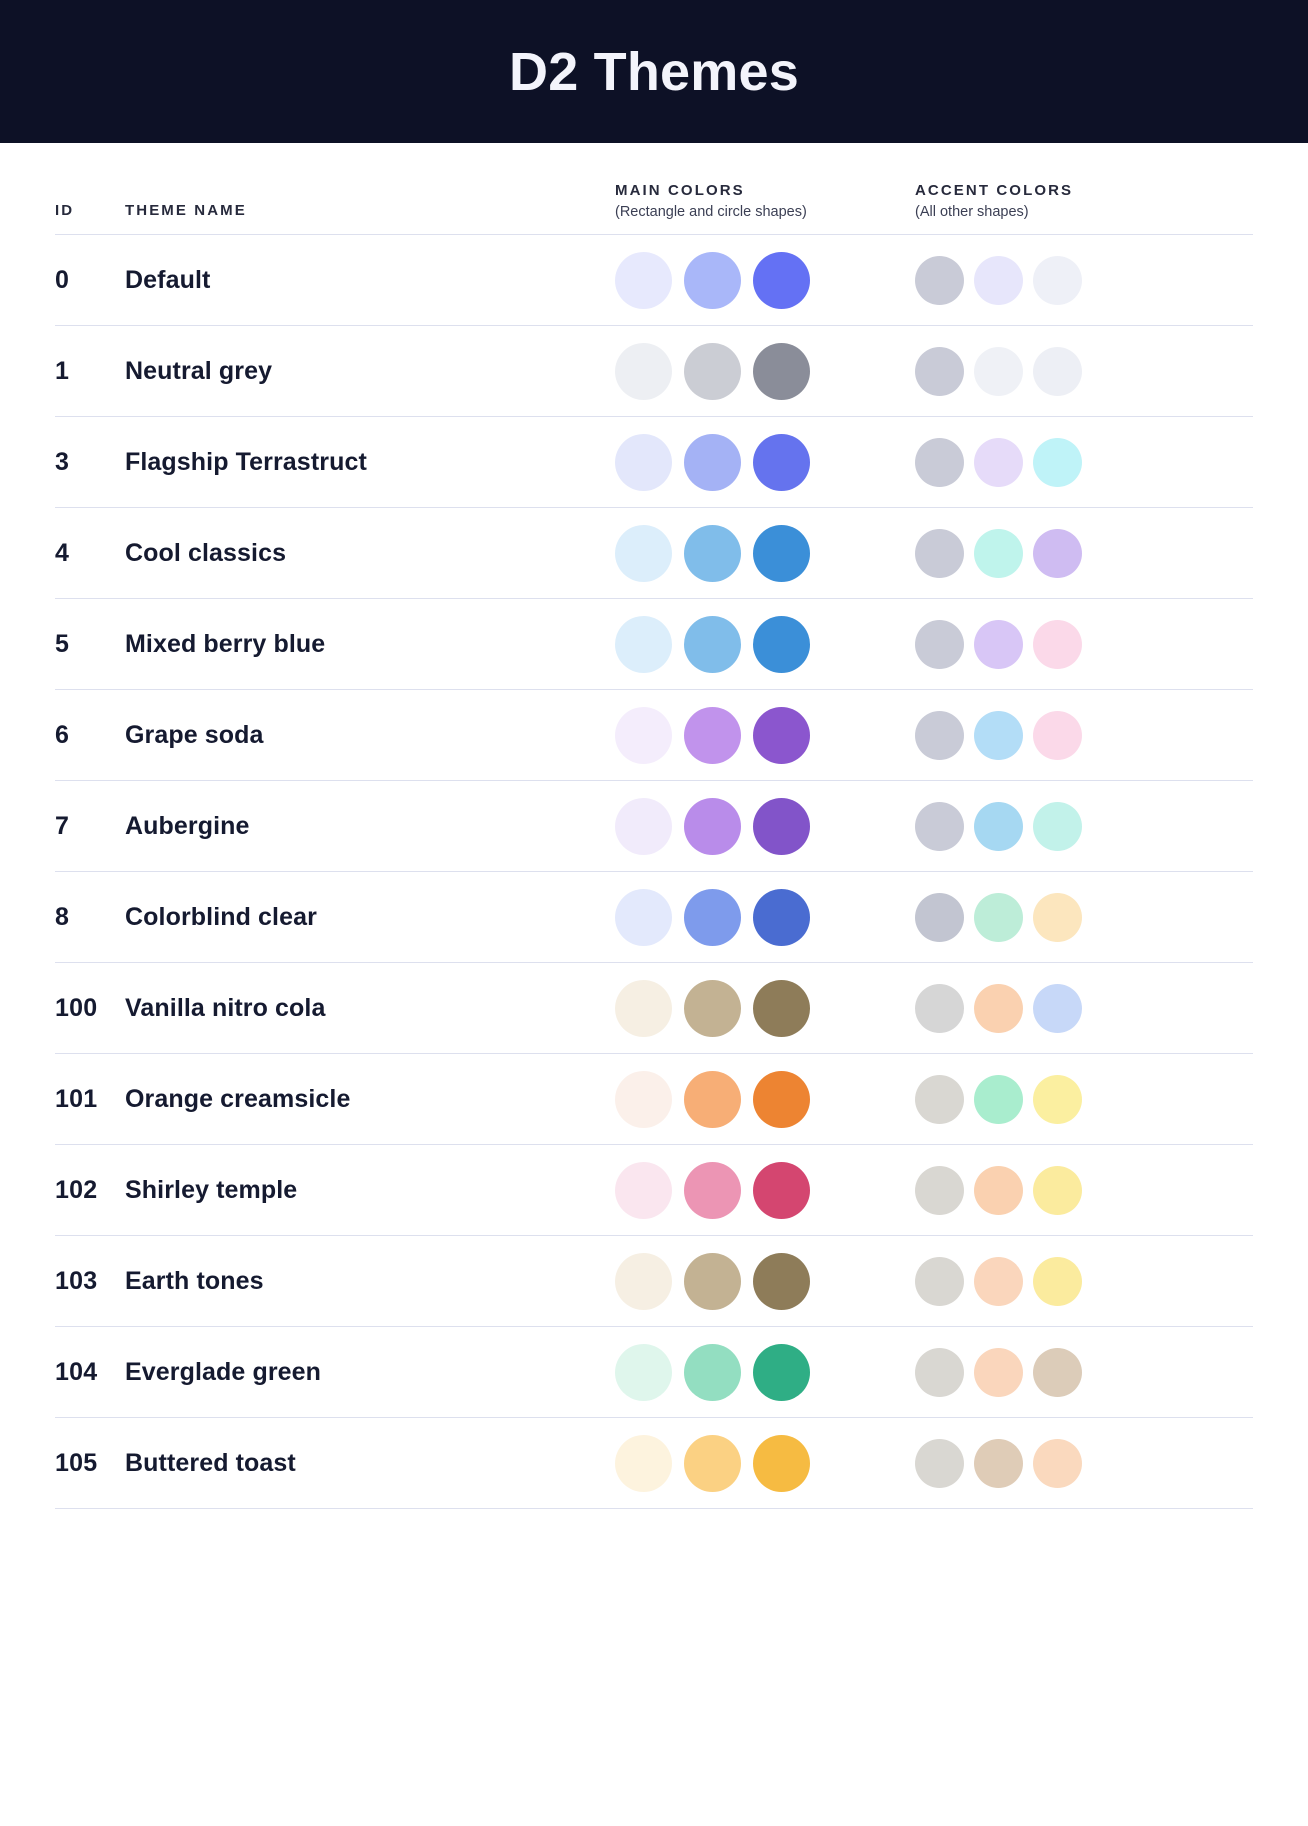 The image size is (1308, 1826). Describe the element at coordinates (972, 211) in the screenshot. I see `column-header-accent-colors-sublabel: (All other shapes)` at that location.